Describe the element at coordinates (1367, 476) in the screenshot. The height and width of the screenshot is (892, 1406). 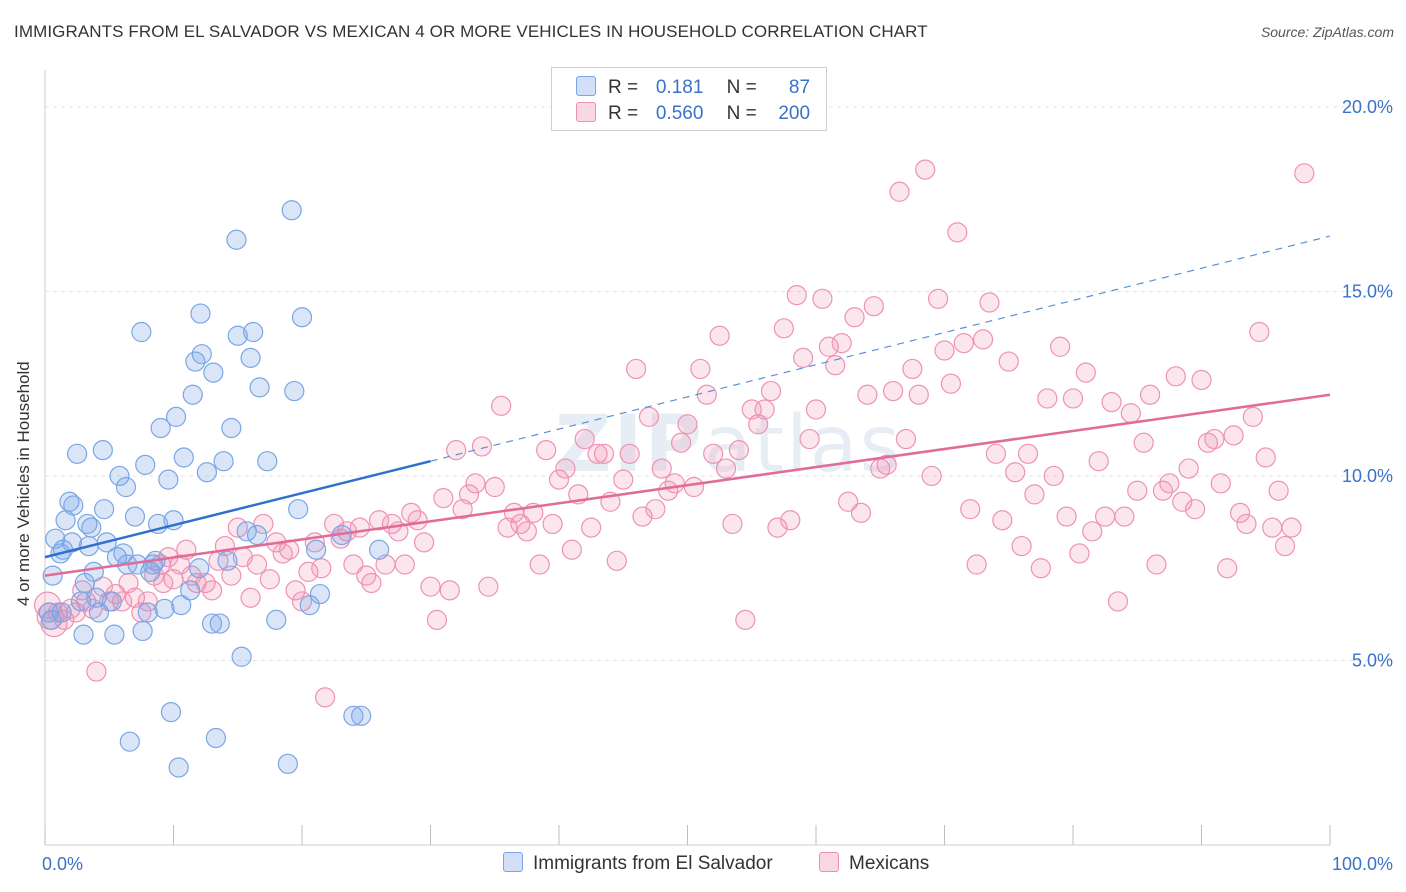
I see `y-tick-label: 10.0%` at that location.